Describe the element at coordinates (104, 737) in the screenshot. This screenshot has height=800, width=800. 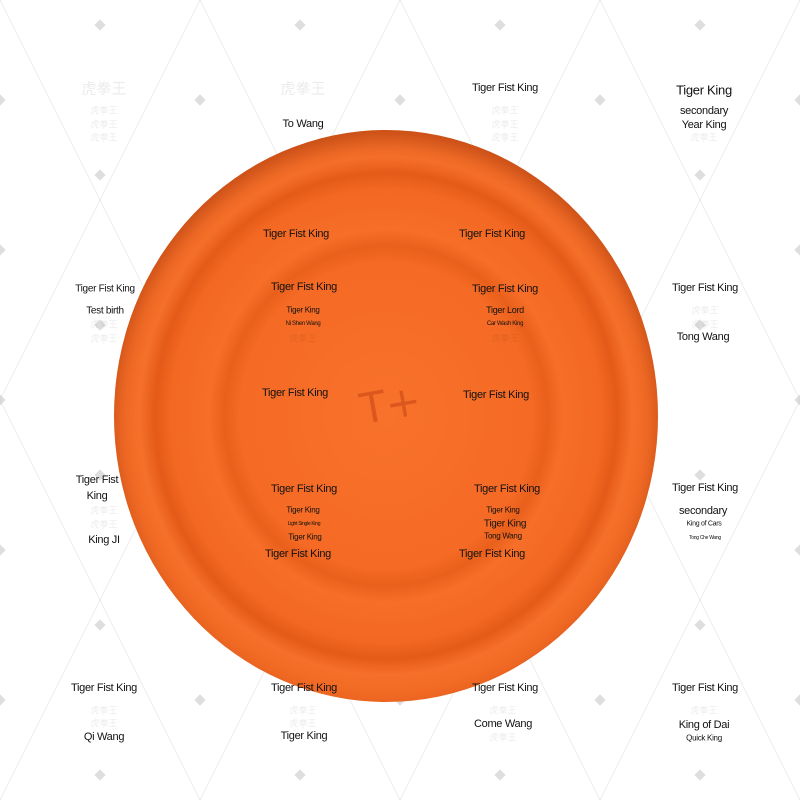
I see `overlay-label: Qi Wang` at that location.